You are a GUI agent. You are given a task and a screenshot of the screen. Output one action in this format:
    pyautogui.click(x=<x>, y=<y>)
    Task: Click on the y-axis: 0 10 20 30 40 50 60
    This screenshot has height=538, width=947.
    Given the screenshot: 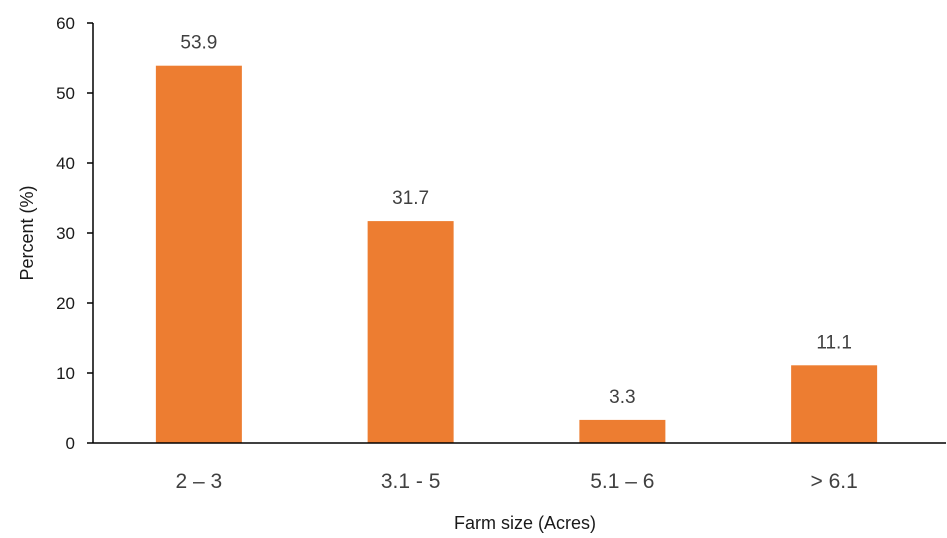 What is the action you would take?
    pyautogui.click(x=75, y=233)
    